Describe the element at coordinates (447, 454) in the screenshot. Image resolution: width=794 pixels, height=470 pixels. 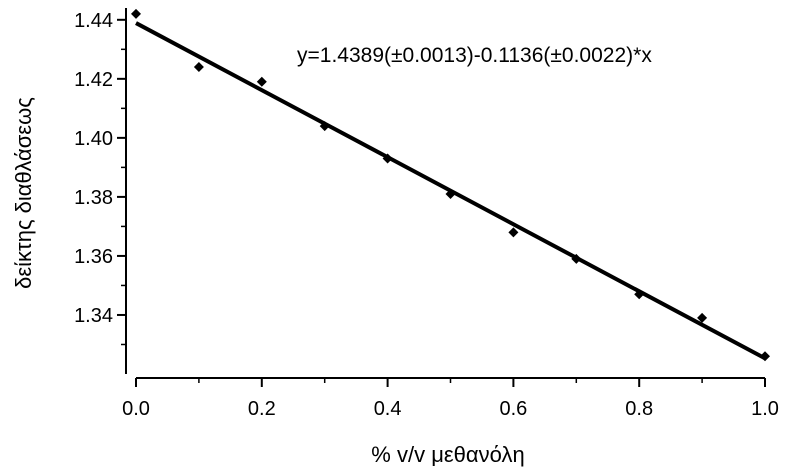
I see `x-axis-title: % v/v μεθανόλη` at that location.